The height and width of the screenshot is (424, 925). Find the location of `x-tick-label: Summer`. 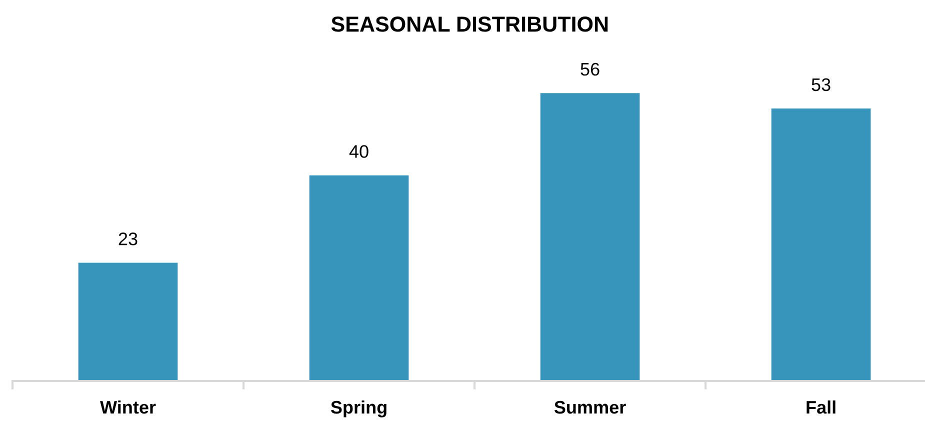

x-tick-label: Summer is located at coordinates (590, 407).